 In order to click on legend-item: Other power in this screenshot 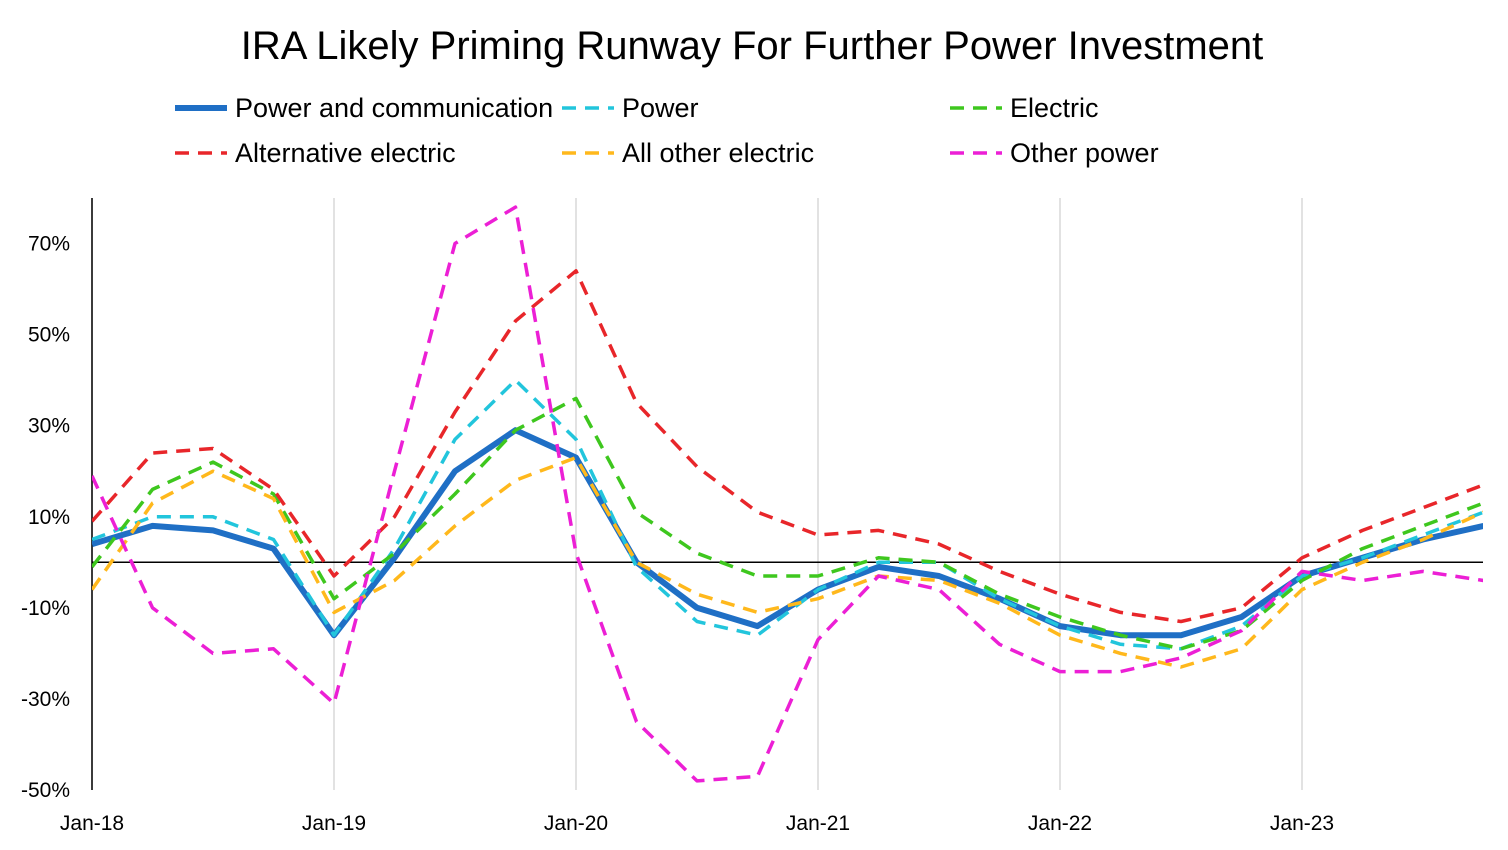, I will do `click(1054, 153)`.